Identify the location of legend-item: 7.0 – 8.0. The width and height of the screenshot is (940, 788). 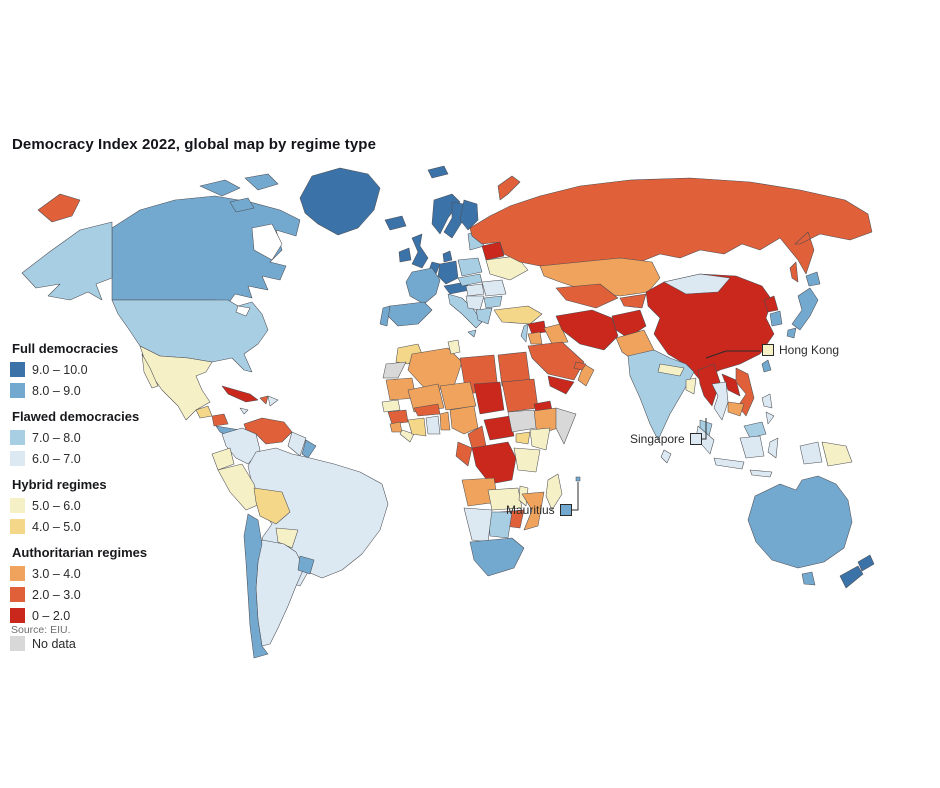
(95, 437).